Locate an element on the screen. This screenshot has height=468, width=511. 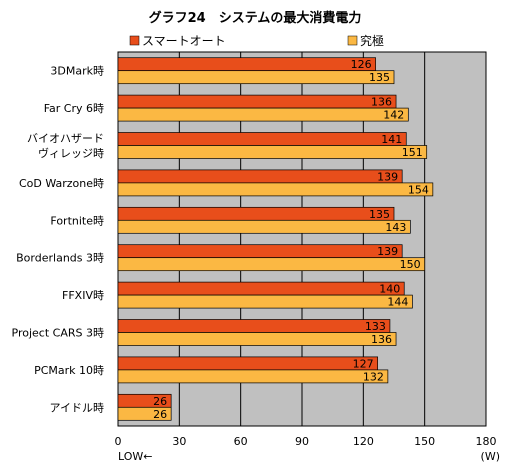
x-axis-ticks: 0 30 60 90 120 150 180 is located at coordinates (306, 441).